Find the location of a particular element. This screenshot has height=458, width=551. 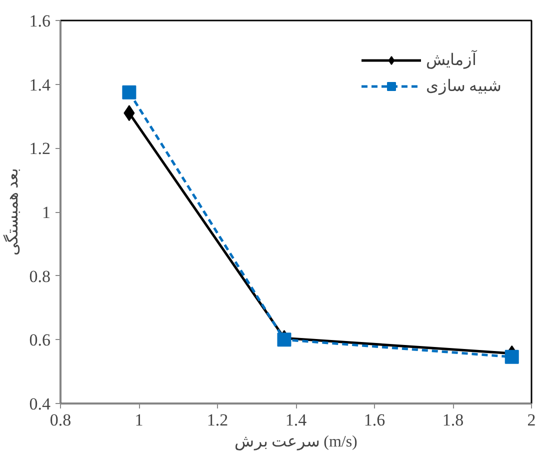

y-tick-label: 1.2 is located at coordinates (39, 148).